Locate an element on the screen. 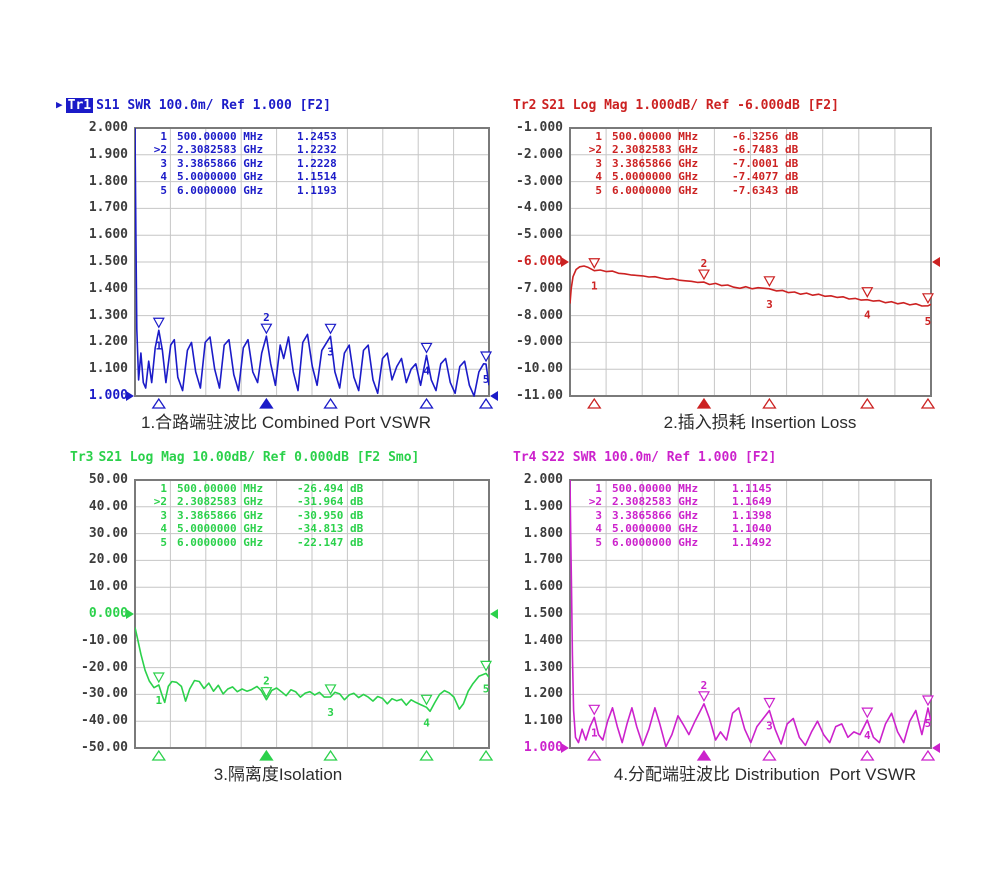 This screenshot has height=893, width=1000. trace4-params: S22 SWR 100.0m/ Ref 1.000 [F2] is located at coordinates (659, 457).